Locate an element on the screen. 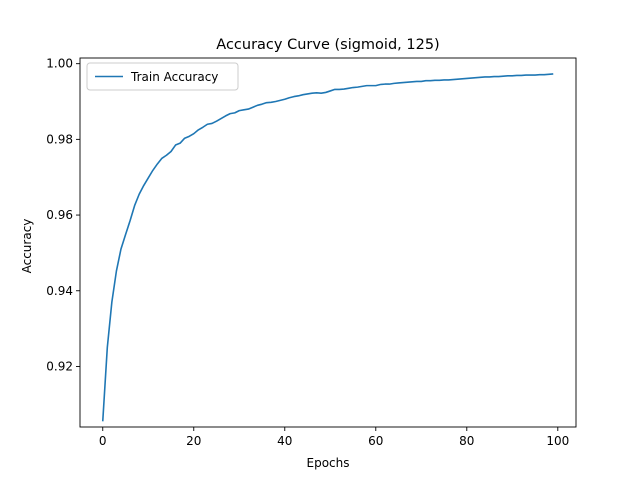 The image size is (640, 480). x-tick-label: 80 is located at coordinates (466, 441).